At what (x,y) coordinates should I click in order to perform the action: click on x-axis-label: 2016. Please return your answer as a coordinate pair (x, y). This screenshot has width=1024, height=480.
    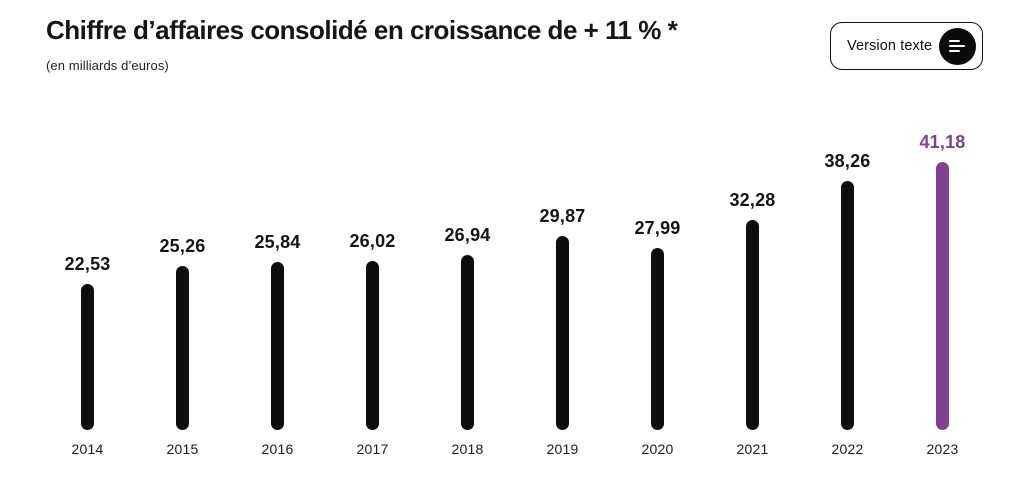
    Looking at the image, I should click on (277, 449).